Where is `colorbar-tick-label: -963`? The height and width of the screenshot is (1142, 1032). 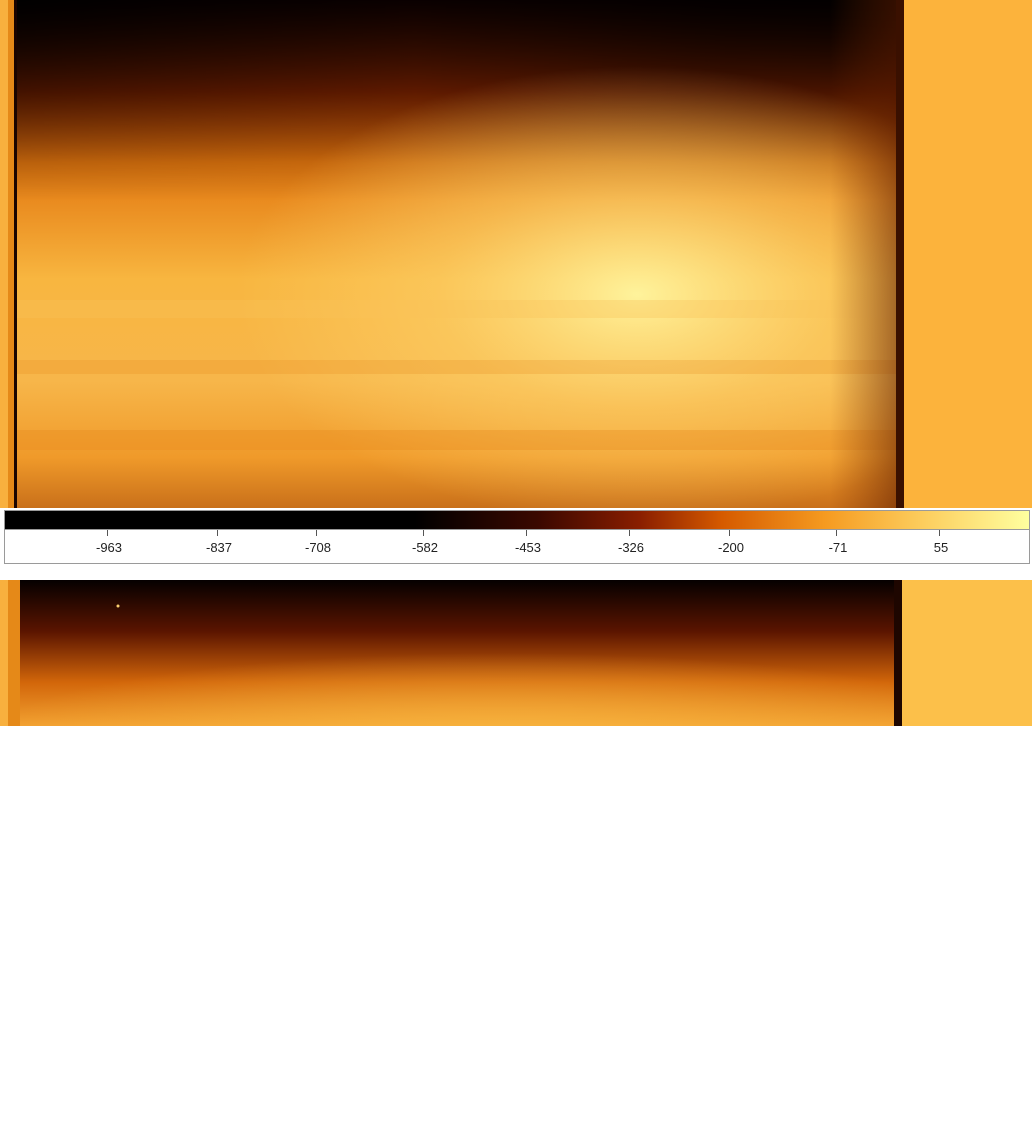 colorbar-tick-label: -963 is located at coordinates (109, 547).